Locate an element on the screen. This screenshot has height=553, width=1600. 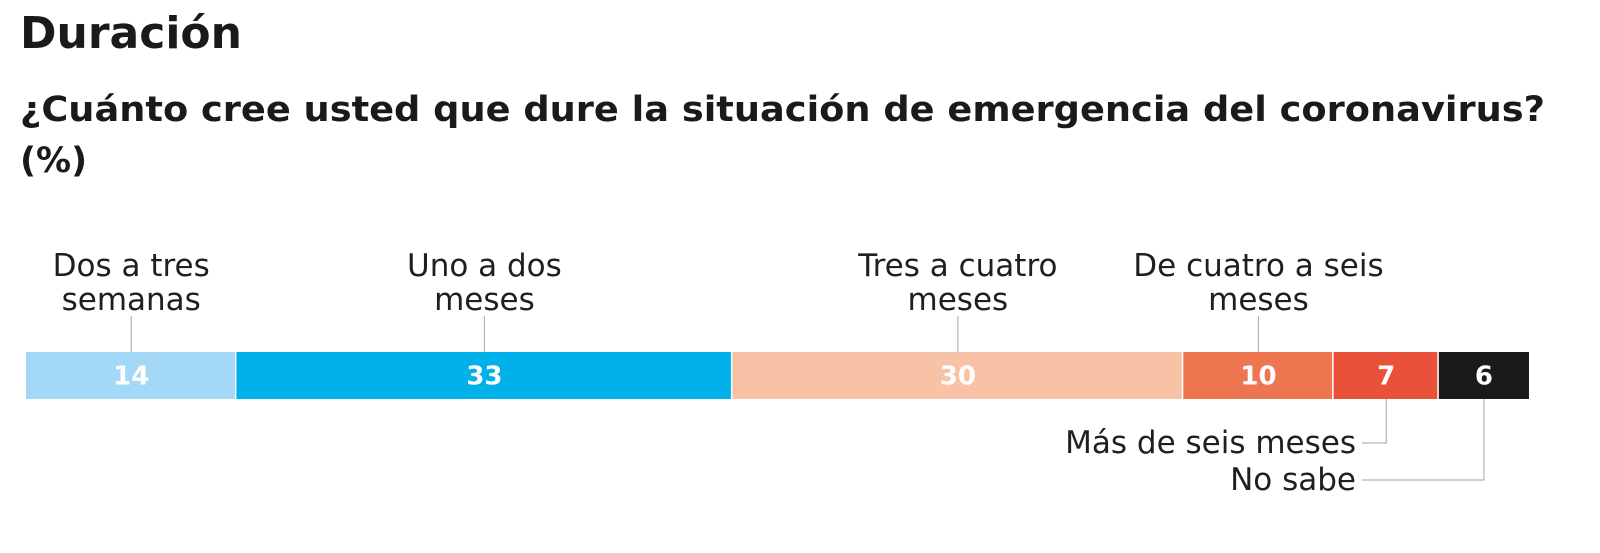
category-label-uno-a-dos-meses-line-1: Uno a dos is located at coordinates (484, 266).